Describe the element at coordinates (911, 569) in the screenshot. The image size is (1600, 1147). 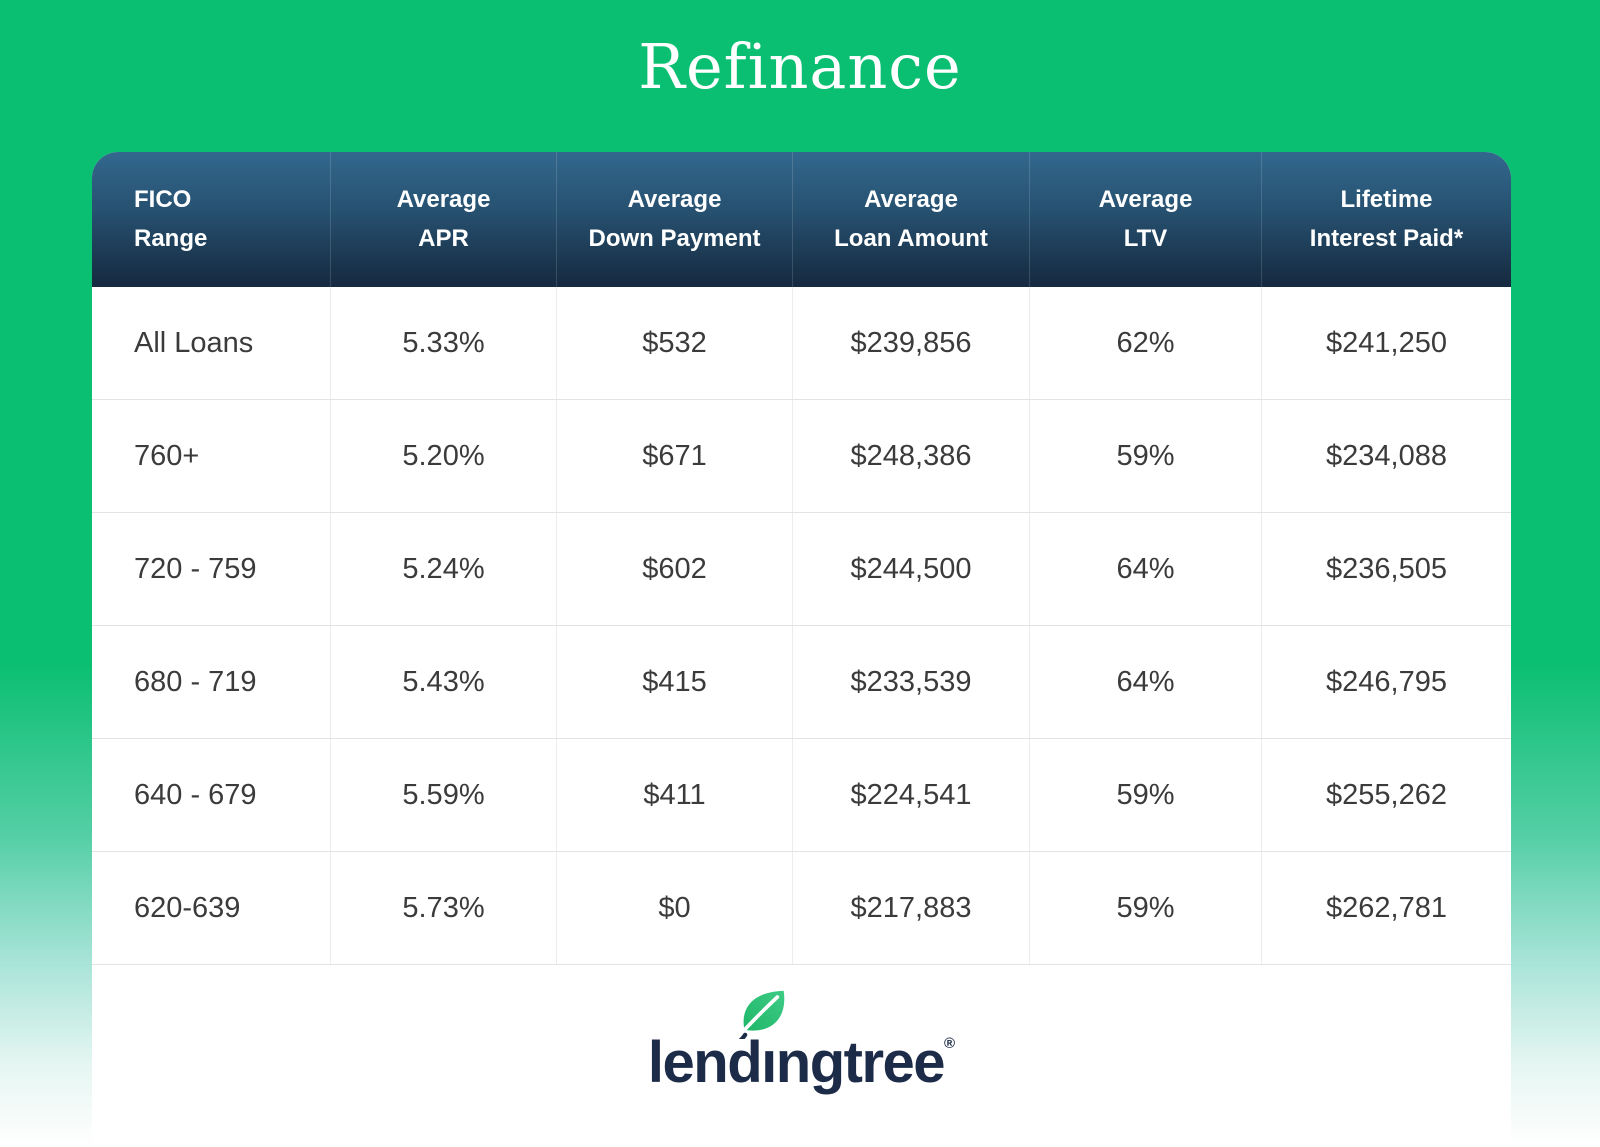
I see `cell-average-loan-amount: $244,500` at that location.